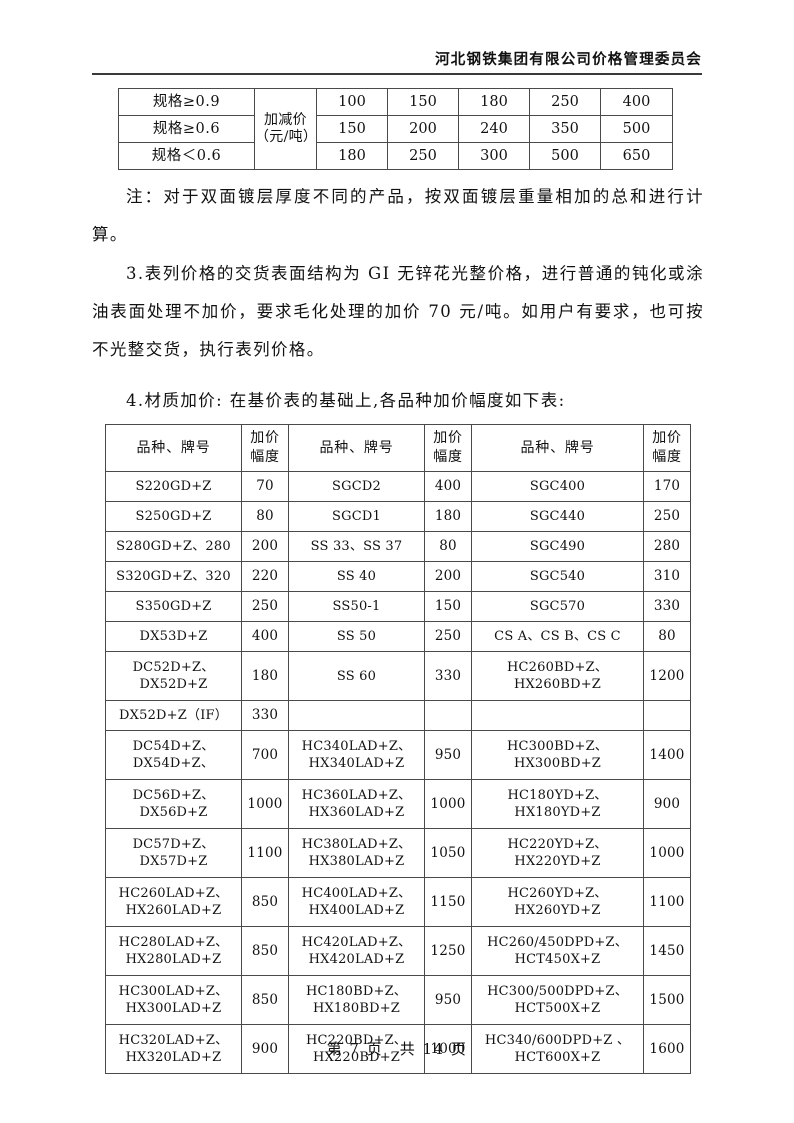 The width and height of the screenshot is (794, 1123). What do you see at coordinates (448, 486) in the screenshot?
I see `surcharge-cell-2: 400` at bounding box center [448, 486].